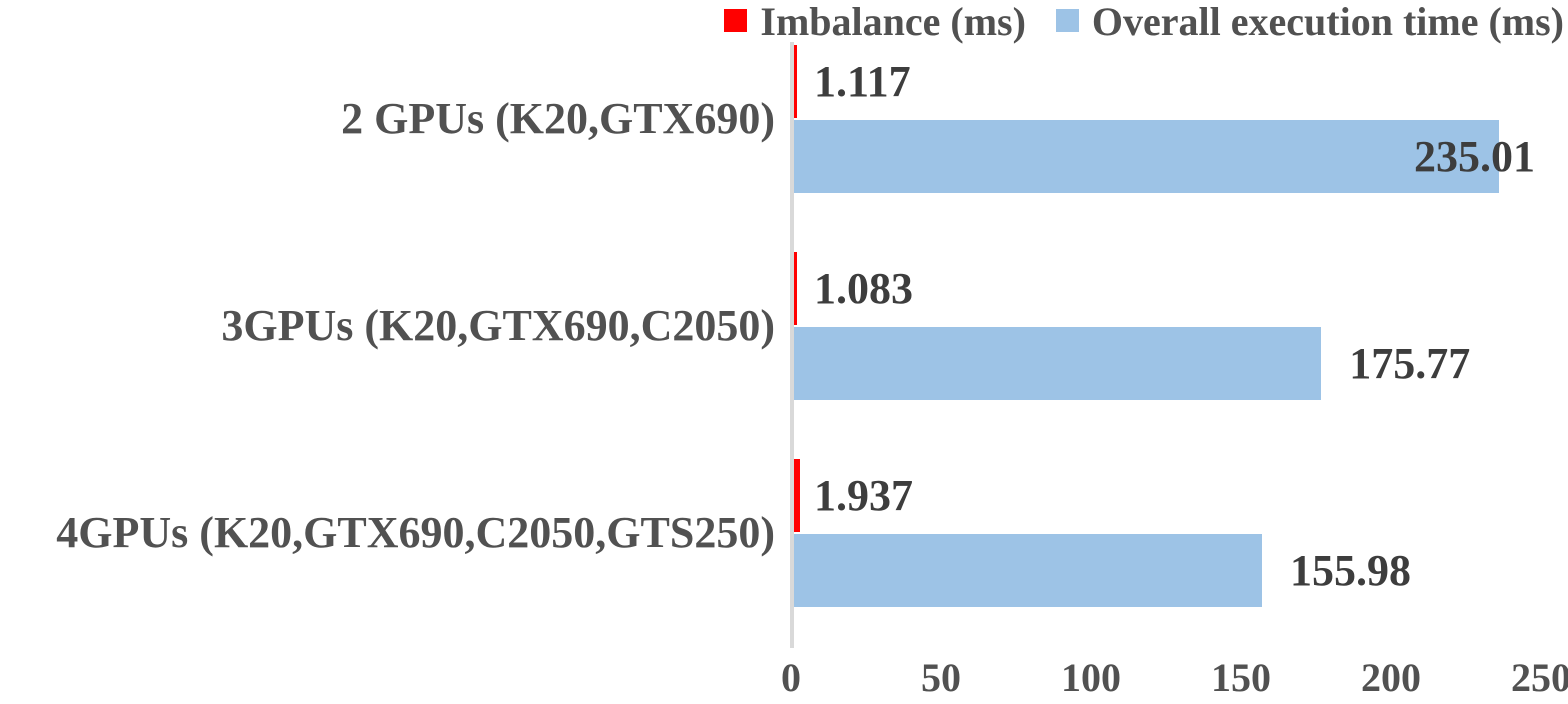 This screenshot has height=704, width=1568. I want to click on category-label: 3GPUs (K20,GTX690,C2050), so click(498, 325).